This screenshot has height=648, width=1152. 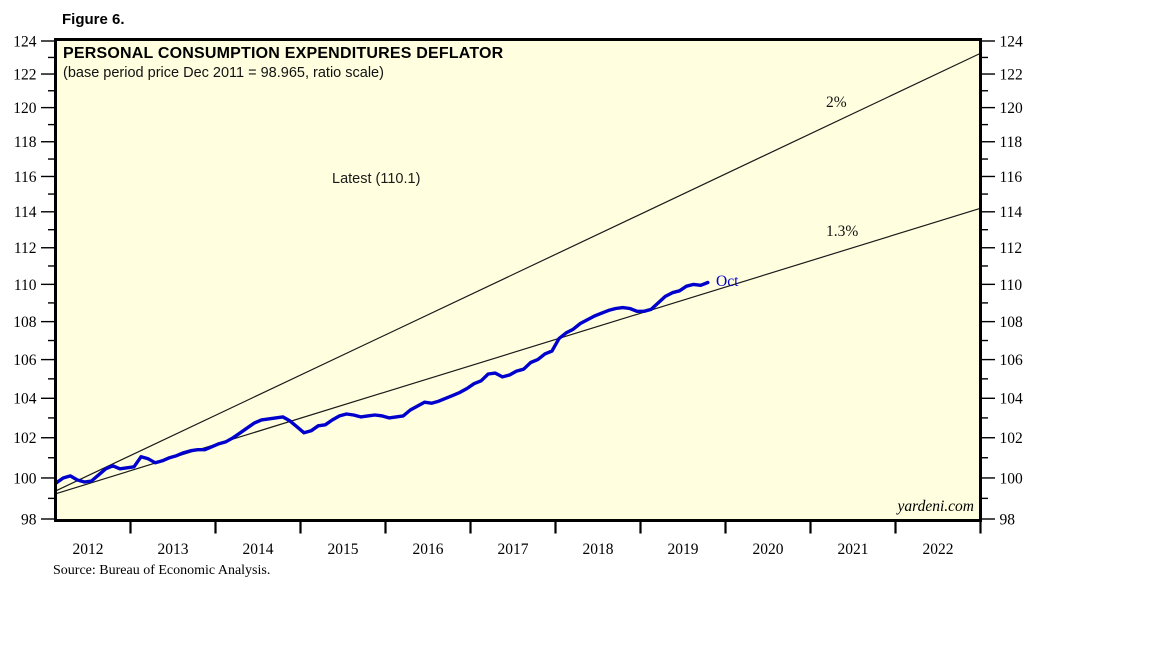 I want to click on x-axis-label: 2012, so click(x=88, y=549).